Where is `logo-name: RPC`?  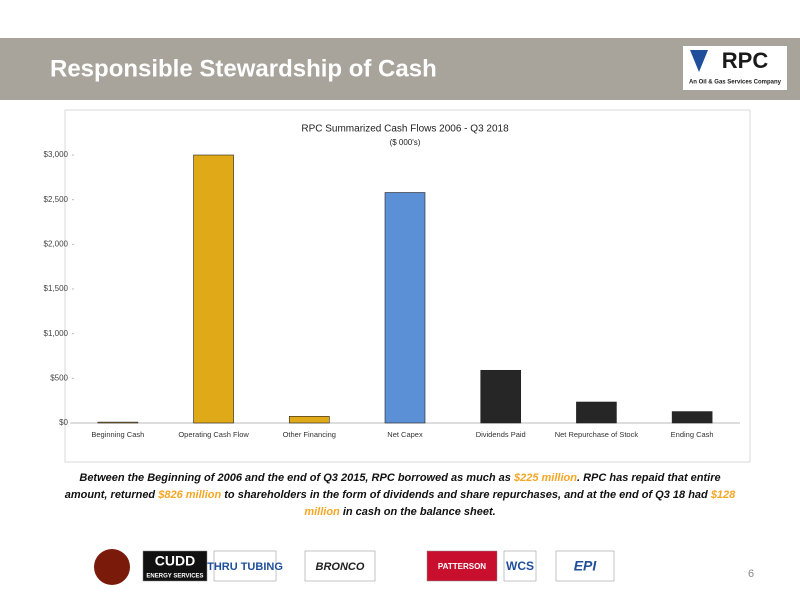
logo-name: RPC is located at coordinates (745, 60).